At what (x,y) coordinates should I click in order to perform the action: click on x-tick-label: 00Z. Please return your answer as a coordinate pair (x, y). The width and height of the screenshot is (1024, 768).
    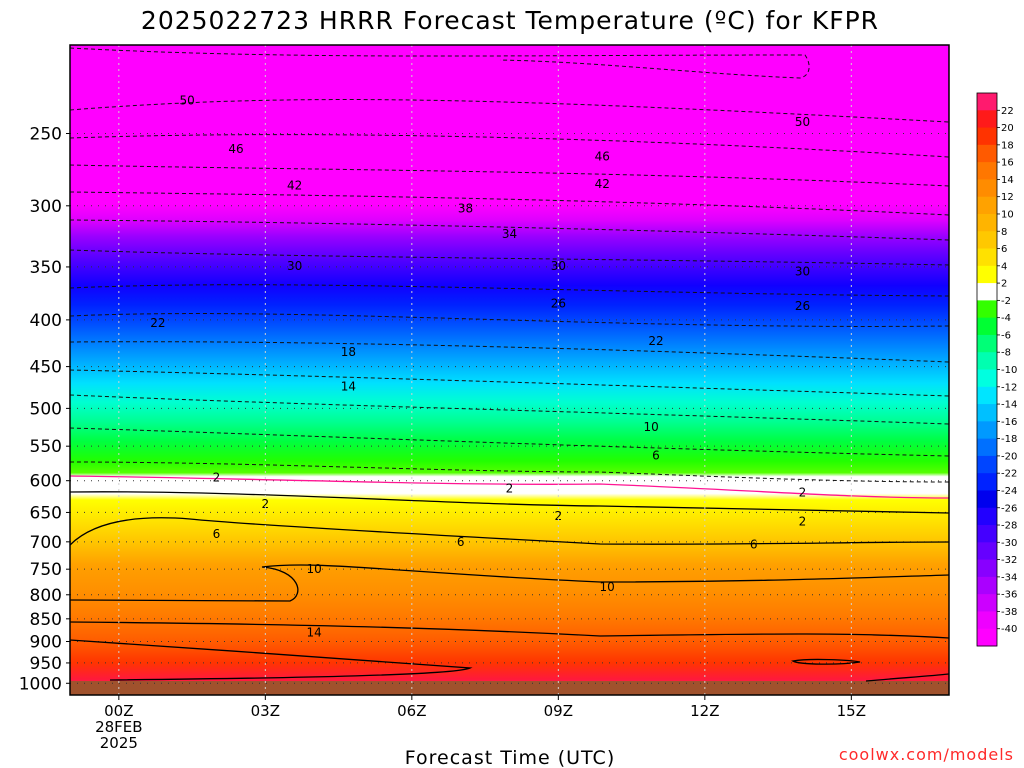
    Looking at the image, I should click on (118, 711).